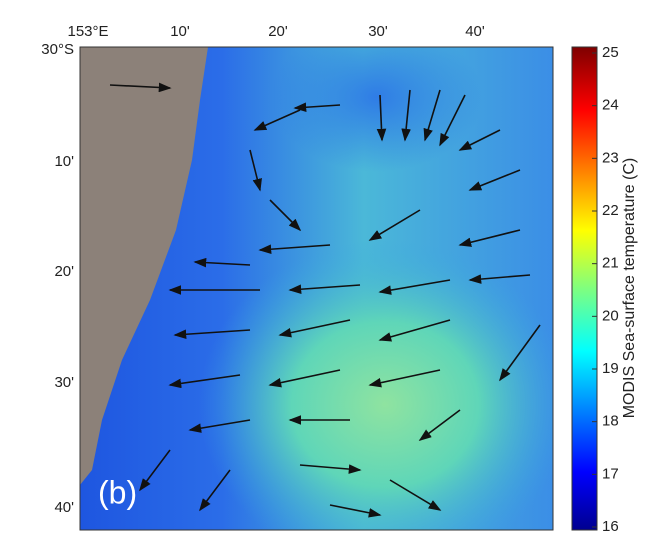 This screenshot has height=543, width=652. I want to click on y-label: 30', so click(64, 382).